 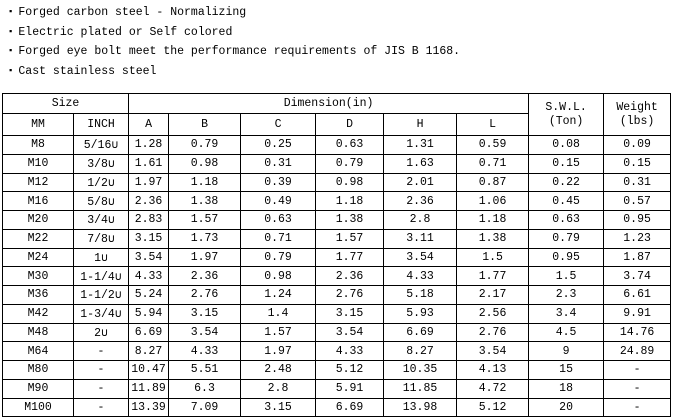 What do you see at coordinates (637, 238) in the screenshot?
I see `value-cell: 1.23` at bounding box center [637, 238].